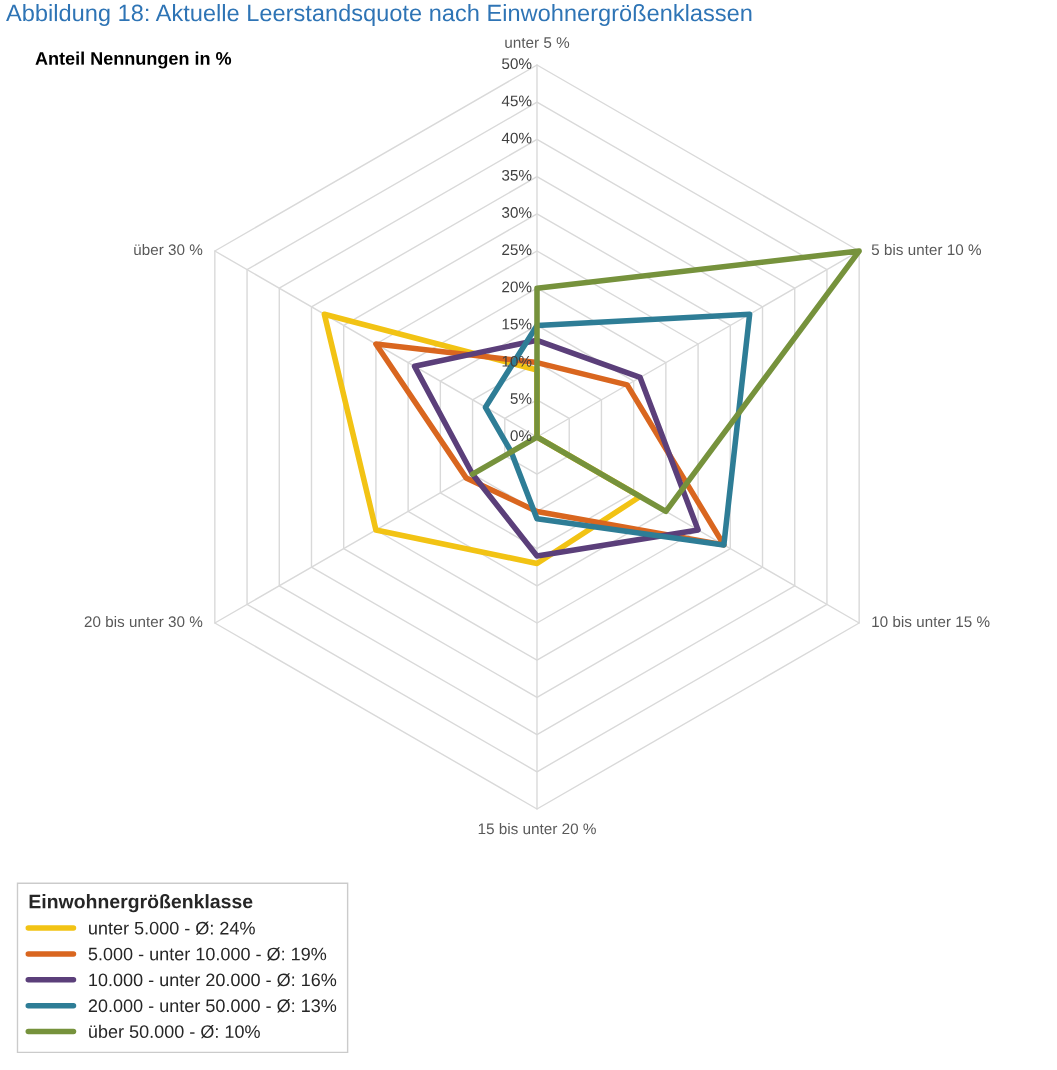 This screenshot has height=1070, width=1057. Describe the element at coordinates (517, 64) in the screenshot. I see `y-tick-label: 50%` at that location.